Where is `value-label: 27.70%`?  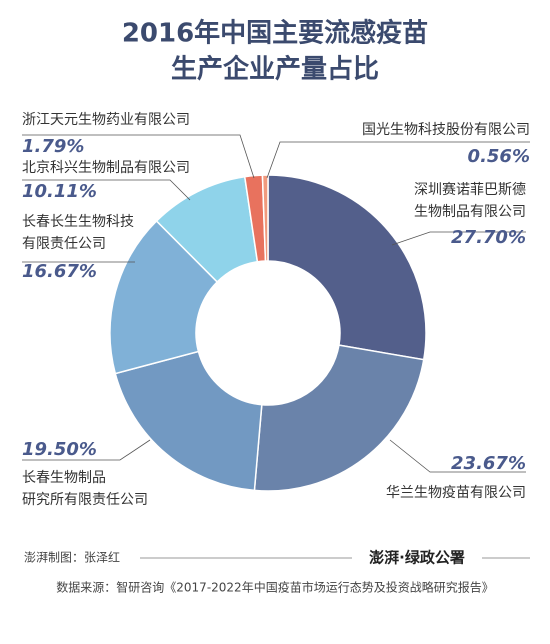 value-label: 27.70% is located at coordinates (488, 237).